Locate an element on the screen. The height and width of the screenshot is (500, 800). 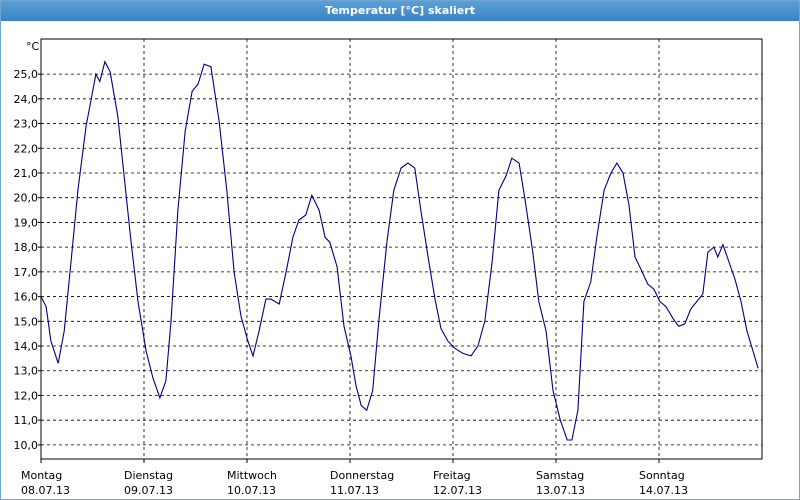
y-tick-label: 10,0 is located at coordinates (26, 445).